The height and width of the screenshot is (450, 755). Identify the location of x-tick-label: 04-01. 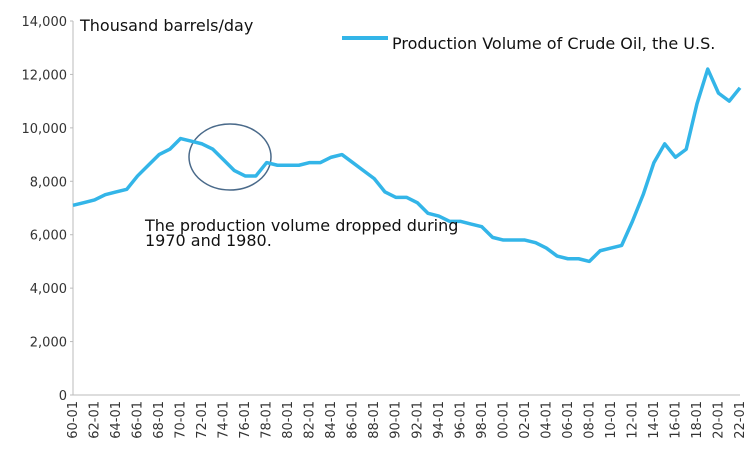
(546, 420).